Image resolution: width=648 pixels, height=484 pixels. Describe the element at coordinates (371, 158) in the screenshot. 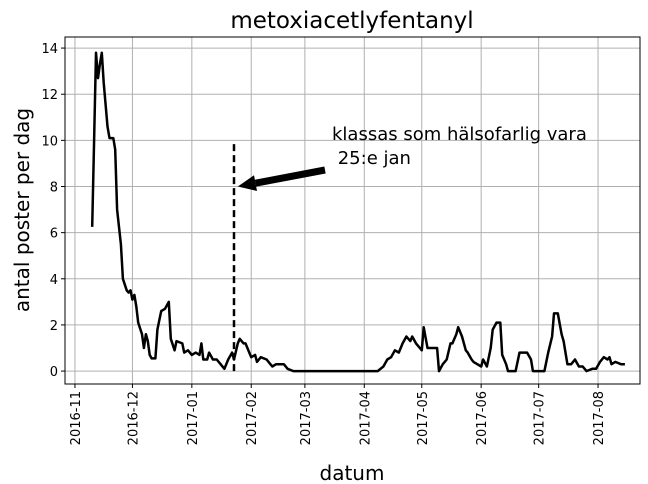

I see `annotation-text: 25:e jan` at that location.